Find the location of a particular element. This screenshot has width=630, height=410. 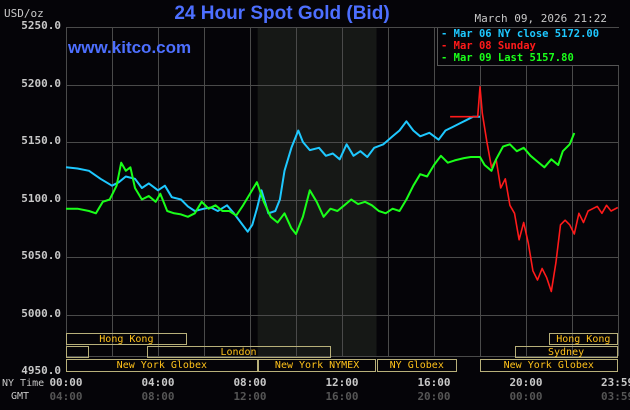

y-tick-label: 5100.0 is located at coordinates (41, 198).